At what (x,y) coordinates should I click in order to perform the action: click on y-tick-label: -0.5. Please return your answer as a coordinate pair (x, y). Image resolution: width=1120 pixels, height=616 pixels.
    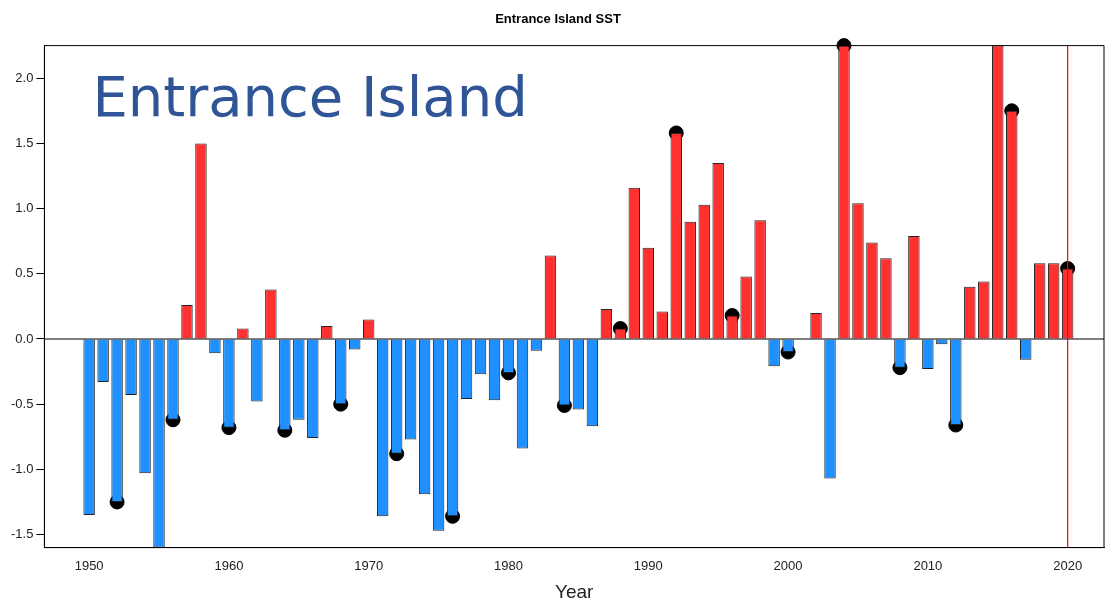
    Looking at the image, I should click on (22, 403).